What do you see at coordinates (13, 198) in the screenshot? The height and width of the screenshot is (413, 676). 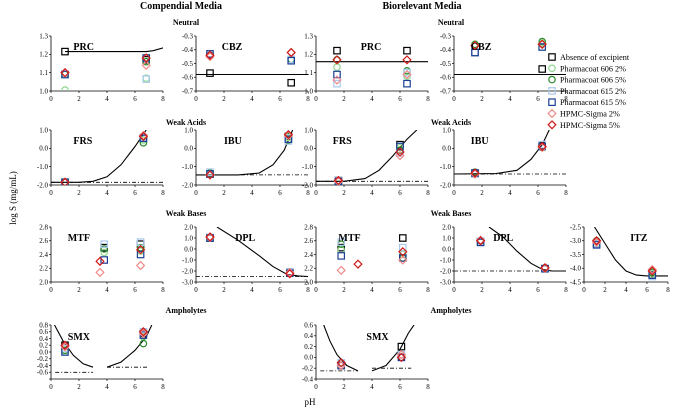 I see `y-axis-title: log S (mg/mL)` at bounding box center [13, 198].